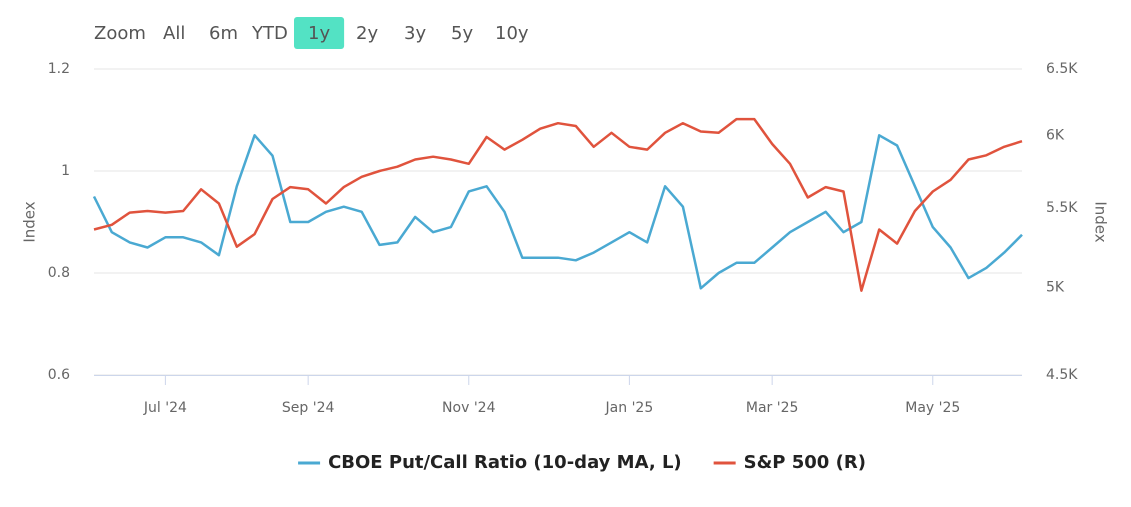 The height and width of the screenshot is (507, 1131). I want to click on range-button: 1y, so click(319, 33).